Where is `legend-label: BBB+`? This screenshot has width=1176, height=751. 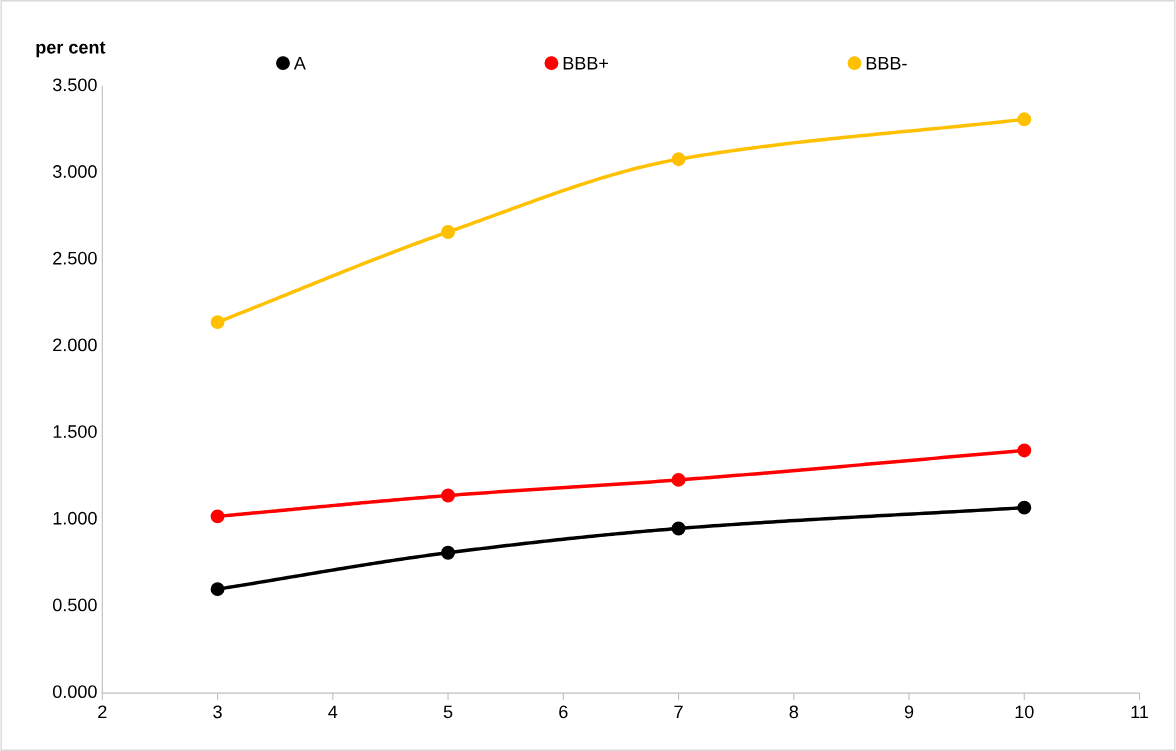 legend-label: BBB+ is located at coordinates (586, 63).